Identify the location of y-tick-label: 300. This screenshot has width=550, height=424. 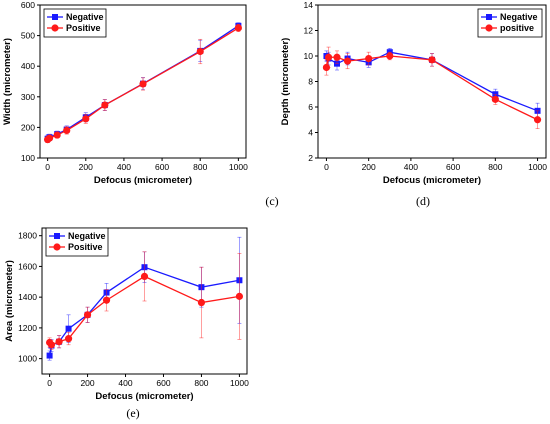
(28, 97).